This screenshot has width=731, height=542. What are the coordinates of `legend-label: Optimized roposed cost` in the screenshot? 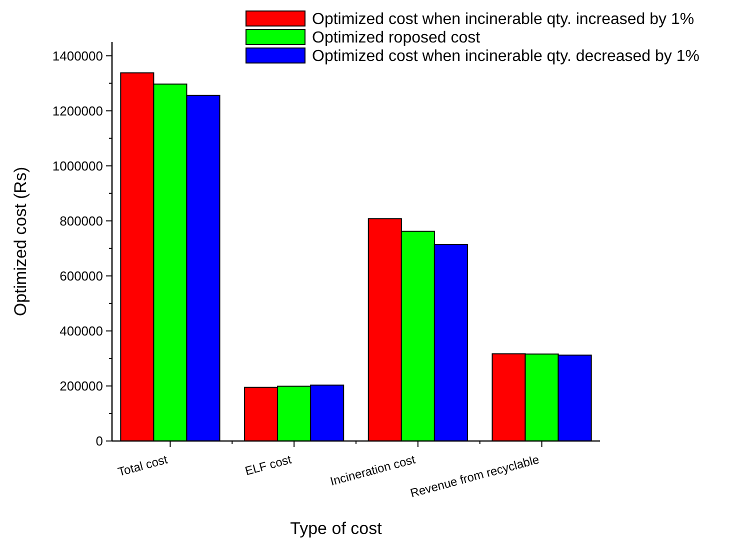 It's located at (396, 38).